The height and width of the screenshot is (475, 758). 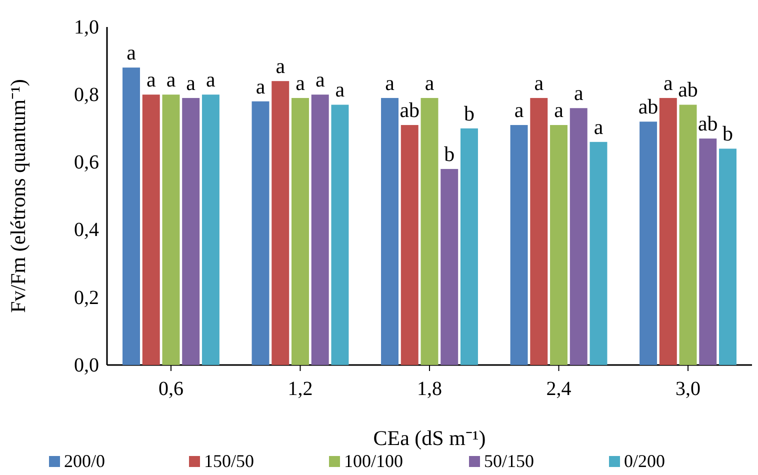 What do you see at coordinates (509, 461) in the screenshot?
I see `legend-label: 50/150` at bounding box center [509, 461].